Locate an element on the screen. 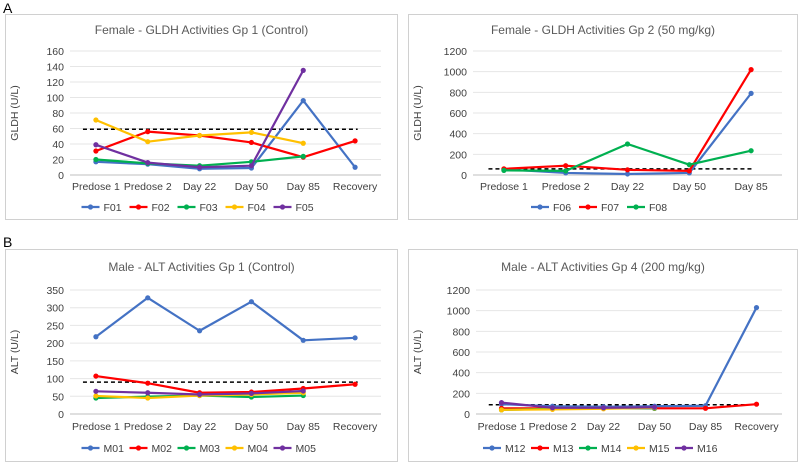 This screenshot has height=466, width=799. data-point-f01 is located at coordinates (303, 101).